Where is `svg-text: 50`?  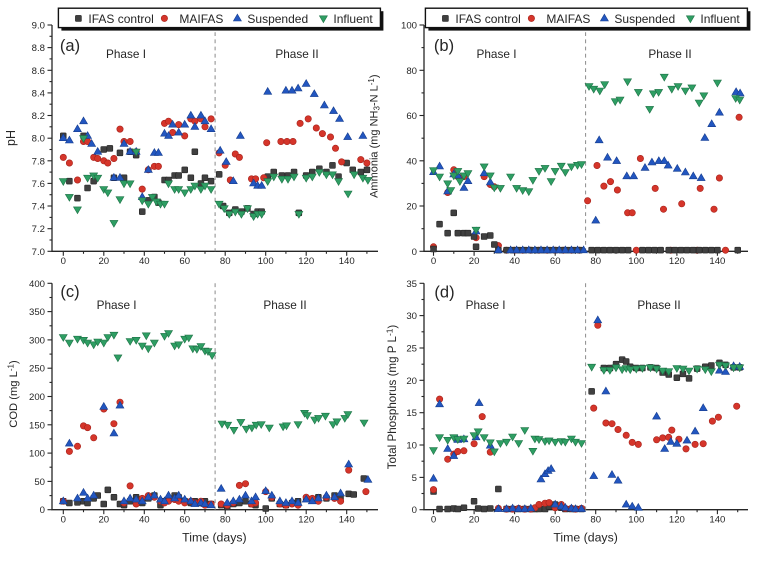 svg-text: 50 is located at coordinates (39, 482).